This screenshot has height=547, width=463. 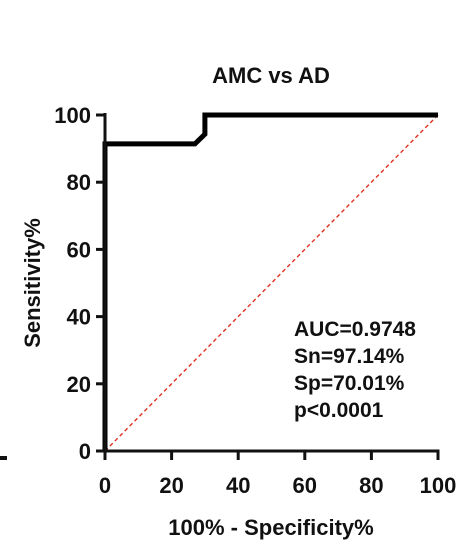 I want to click on annotation-line: AUC=0.9748, so click(x=355, y=329).